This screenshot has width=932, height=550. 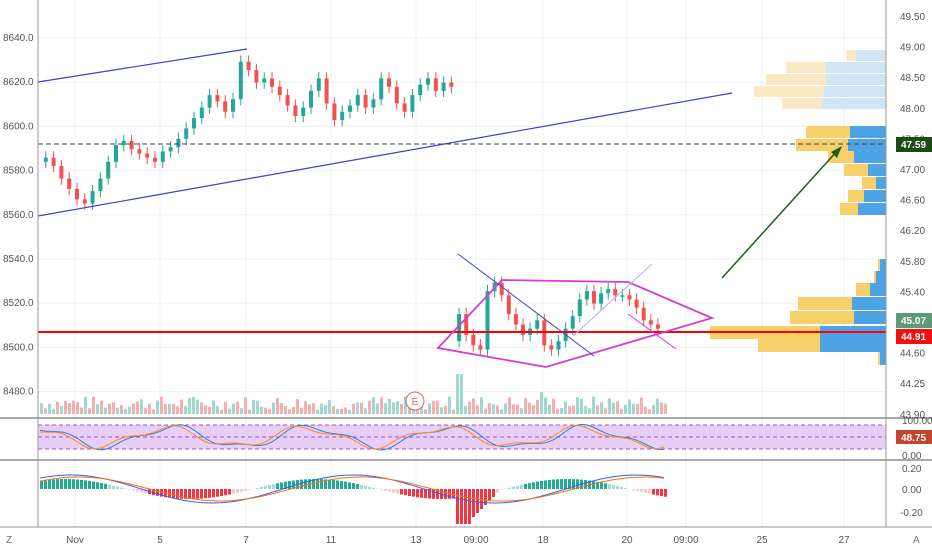 What do you see at coordinates (9, 540) in the screenshot?
I see `logscale-toggle: Z` at bounding box center [9, 540].